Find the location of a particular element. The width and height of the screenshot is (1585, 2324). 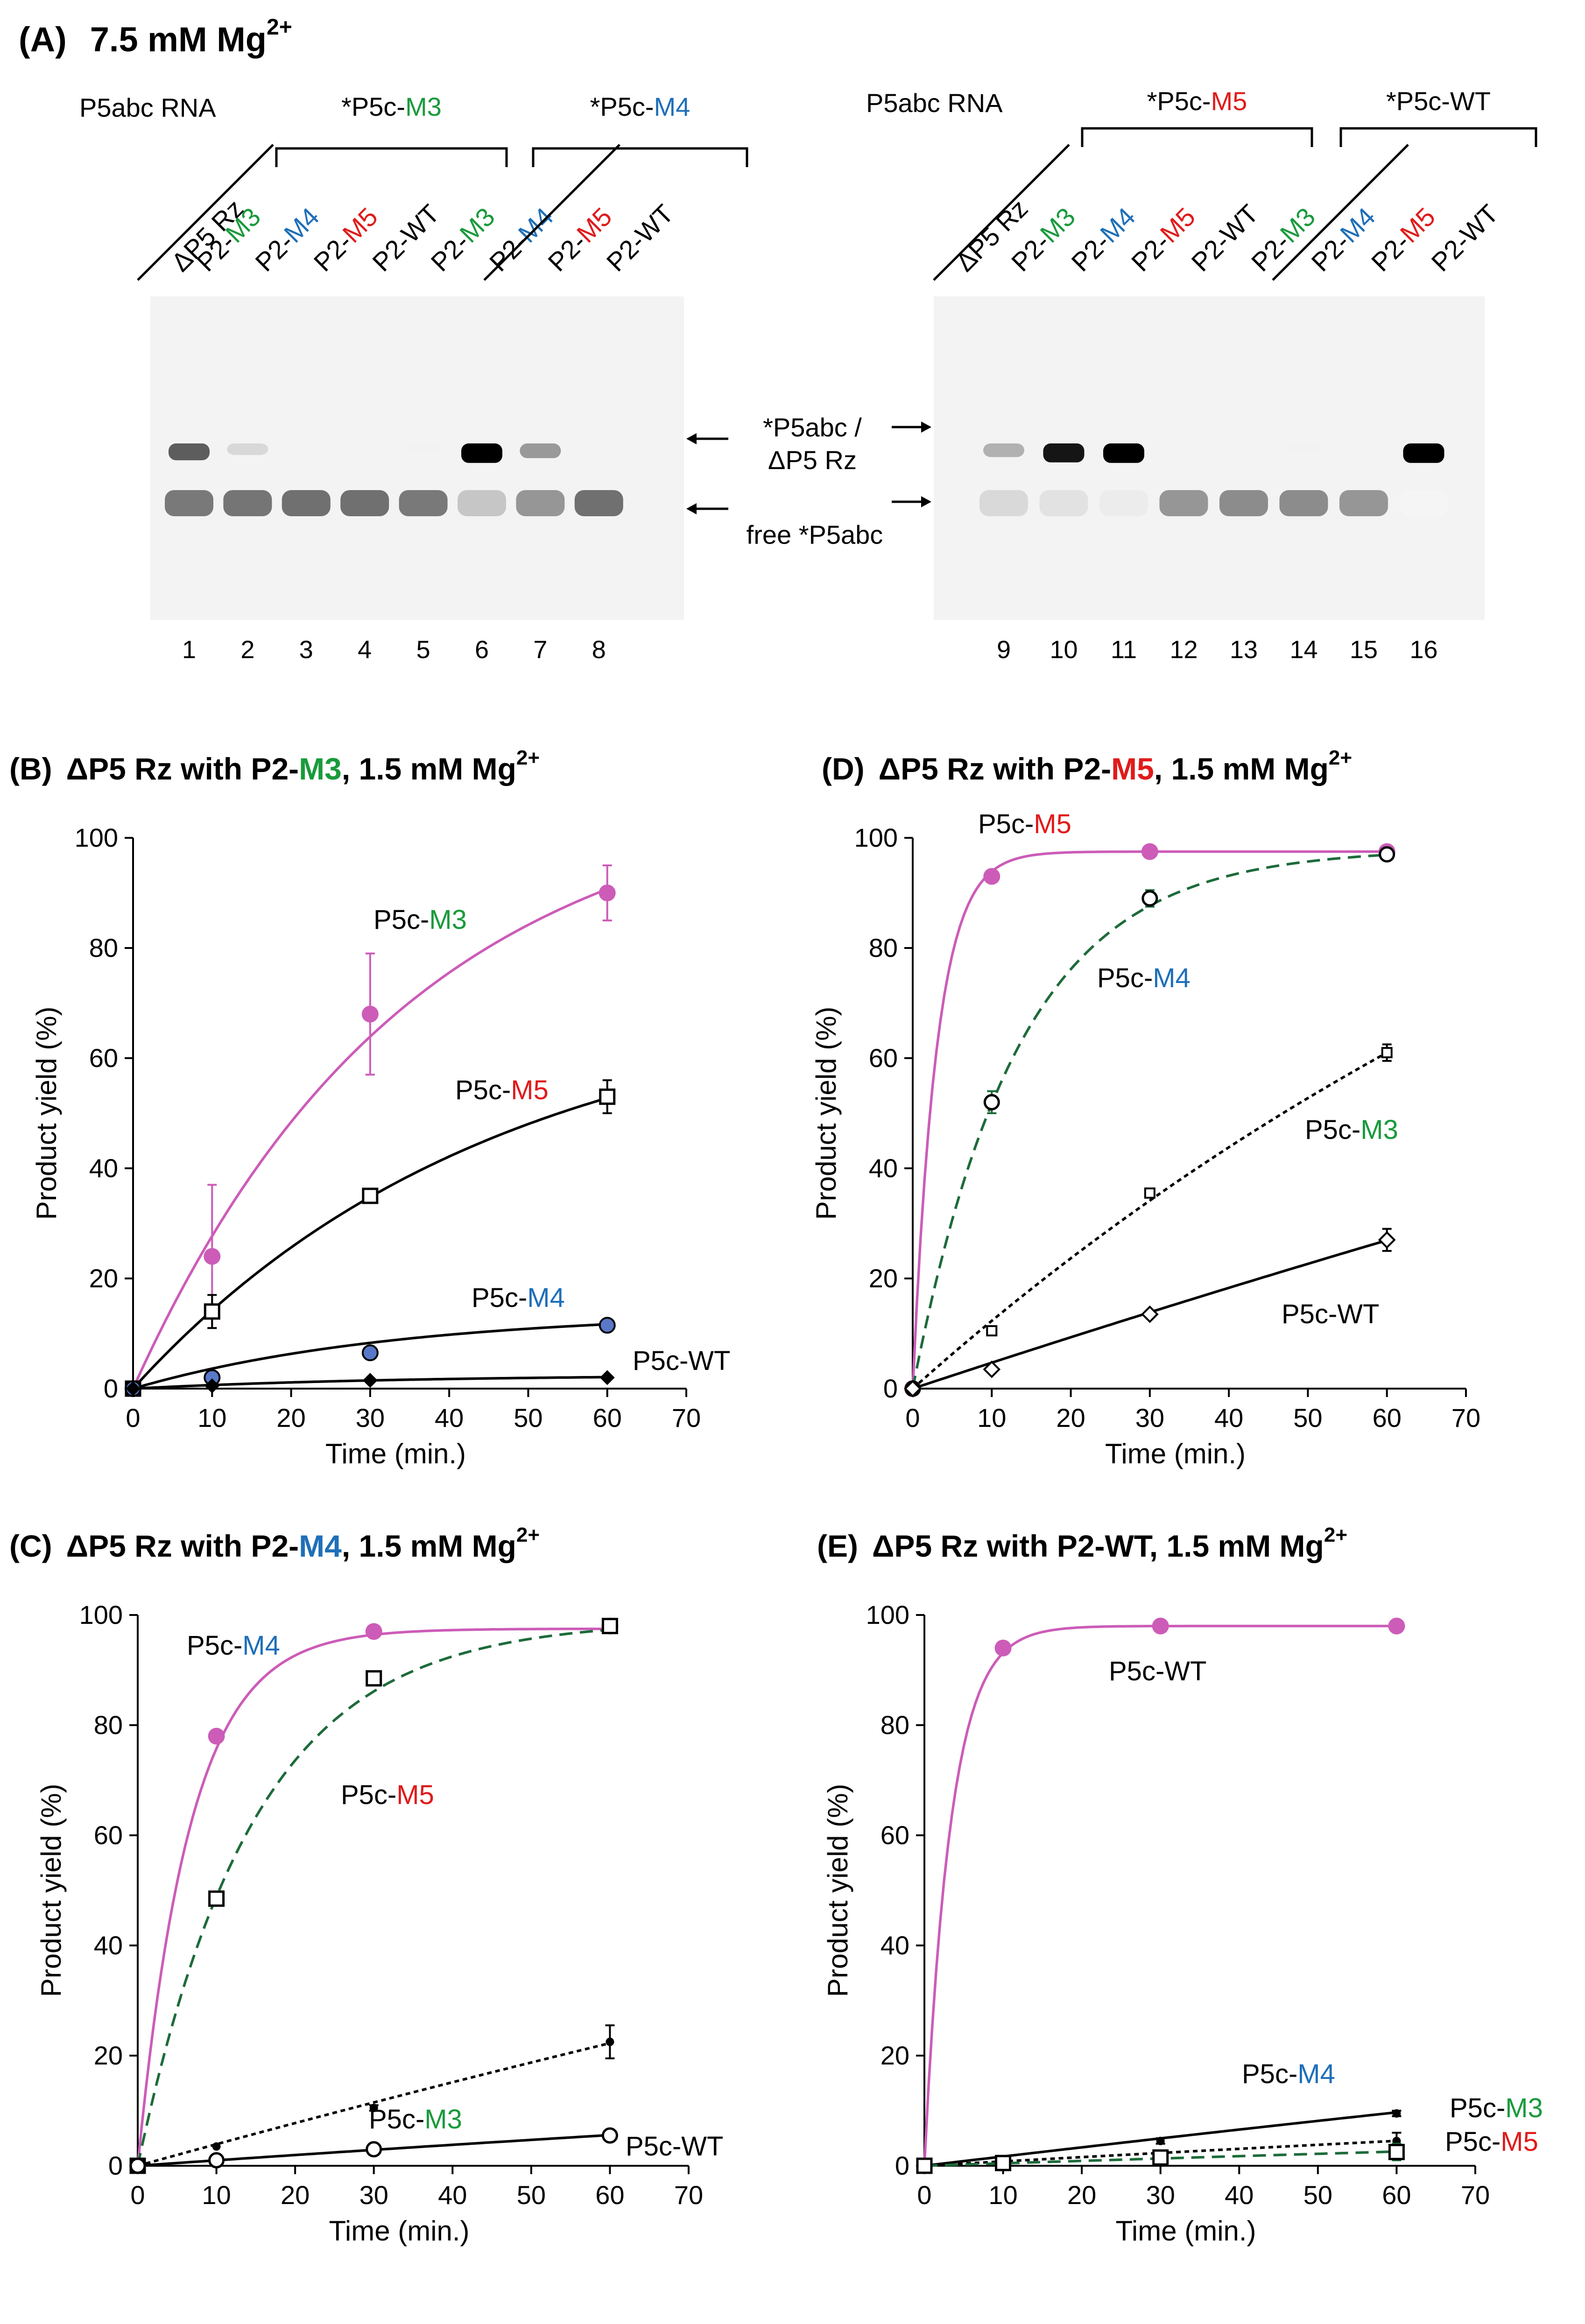

chart-title: (C) ΔP5 Rz with P2-M4, 1.5 mM Mg2+ is located at coordinates (274, 1543).